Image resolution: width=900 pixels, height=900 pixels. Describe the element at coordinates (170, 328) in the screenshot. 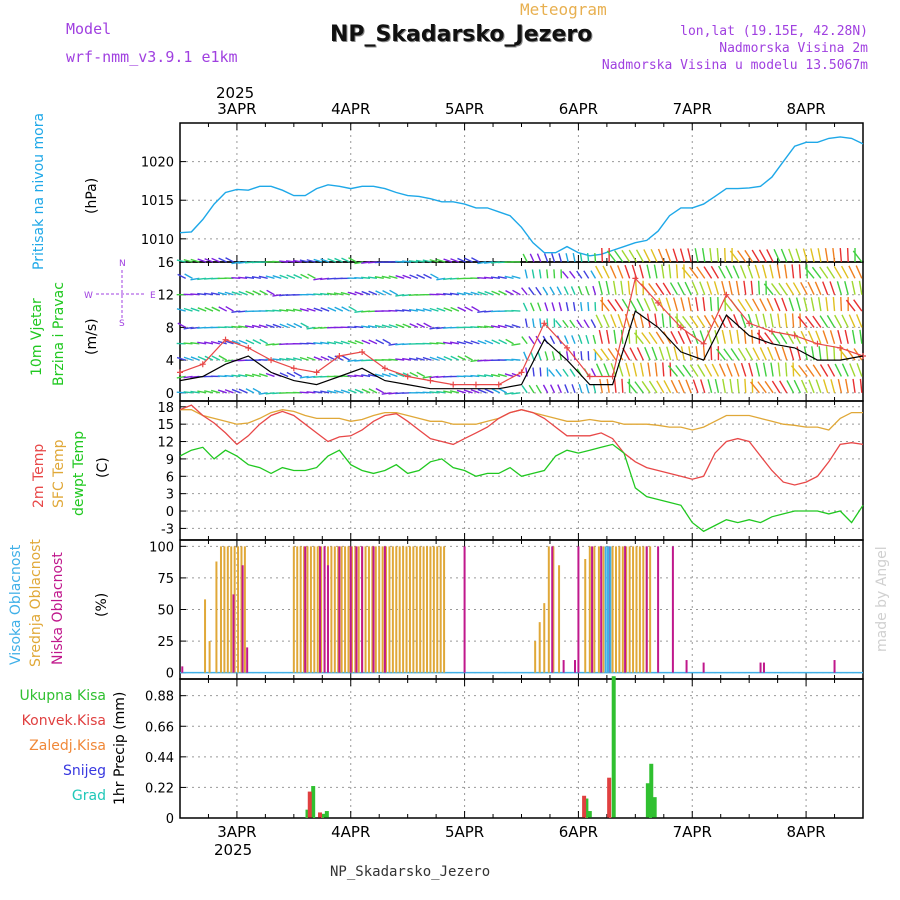

I see `wind-ytick-label: 8` at that location.